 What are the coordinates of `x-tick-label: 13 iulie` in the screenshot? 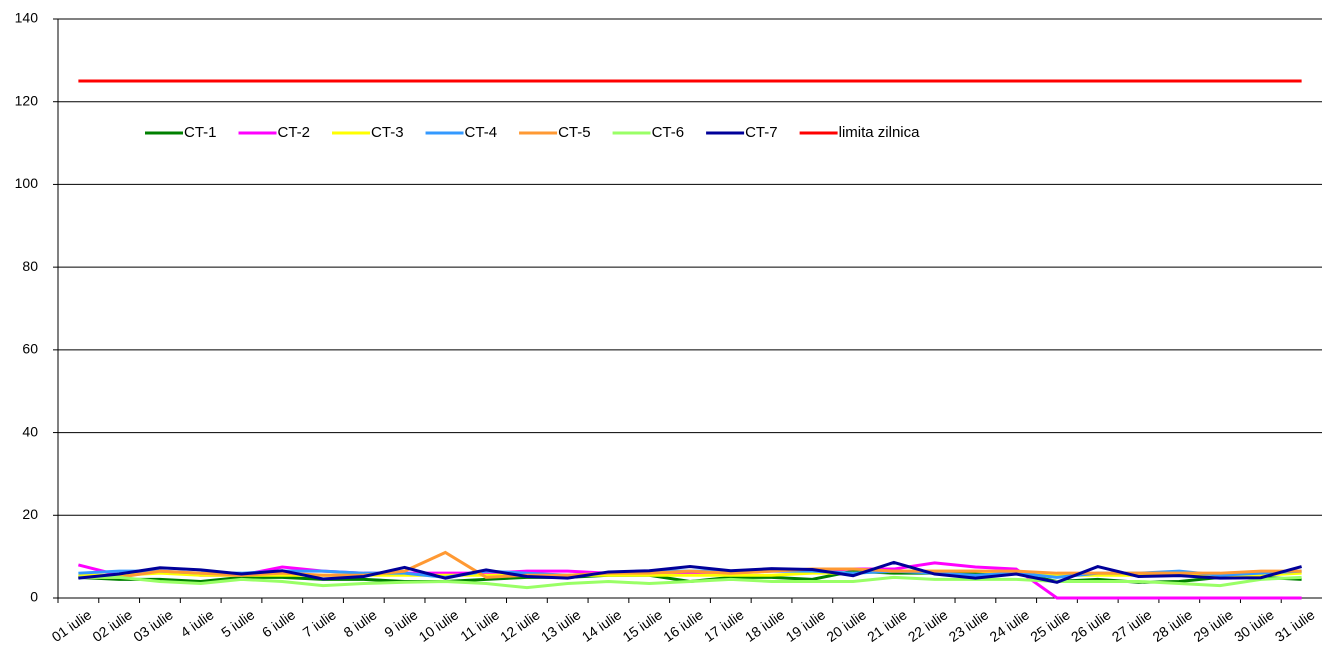 It's located at (561, 625).